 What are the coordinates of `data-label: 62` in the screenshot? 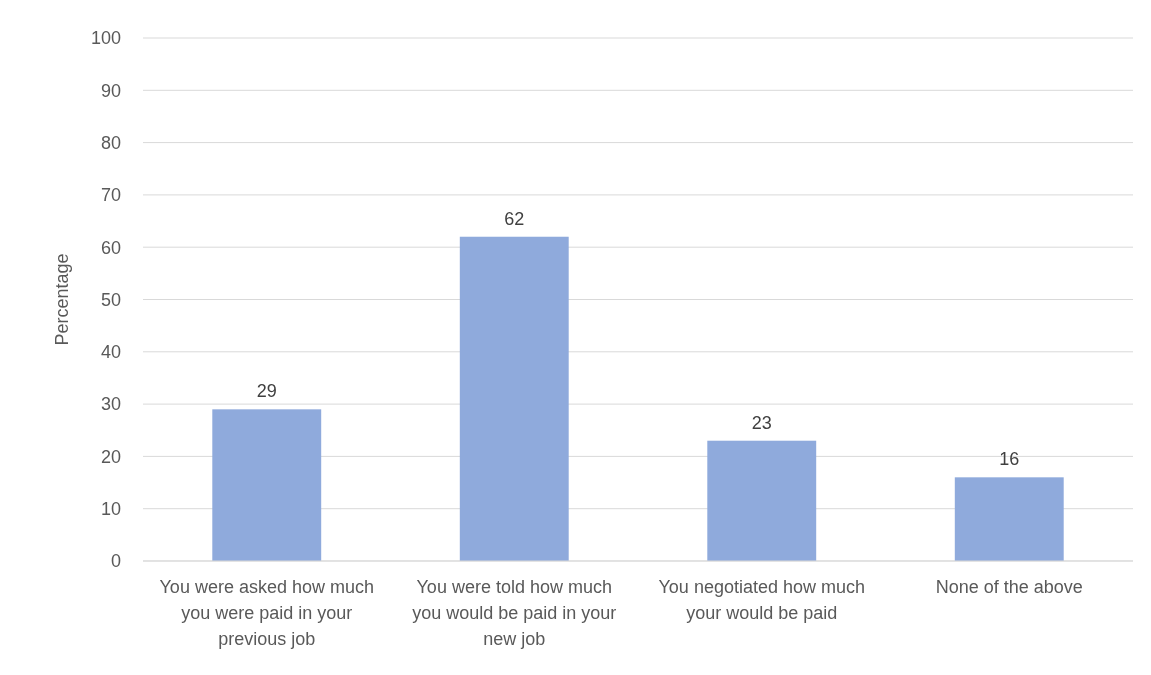 It's located at (514, 218).